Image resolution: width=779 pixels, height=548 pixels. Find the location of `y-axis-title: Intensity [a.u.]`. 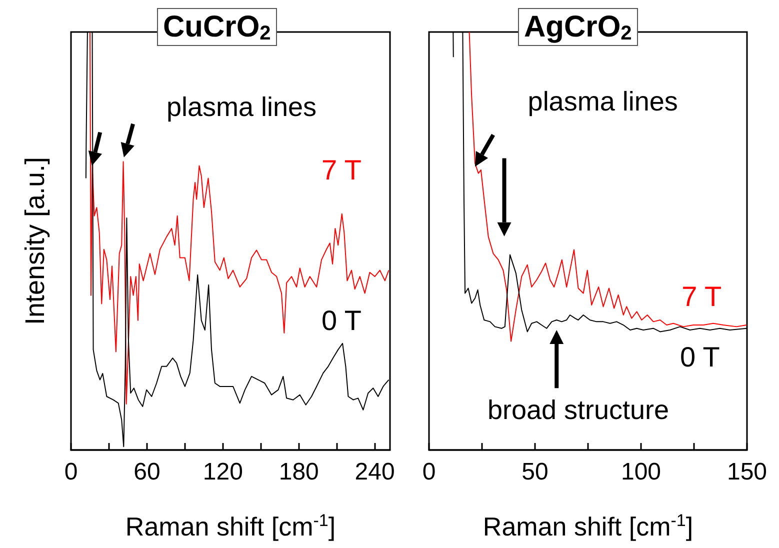

y-axis-title: Intensity [a.u.] is located at coordinates (35, 241).